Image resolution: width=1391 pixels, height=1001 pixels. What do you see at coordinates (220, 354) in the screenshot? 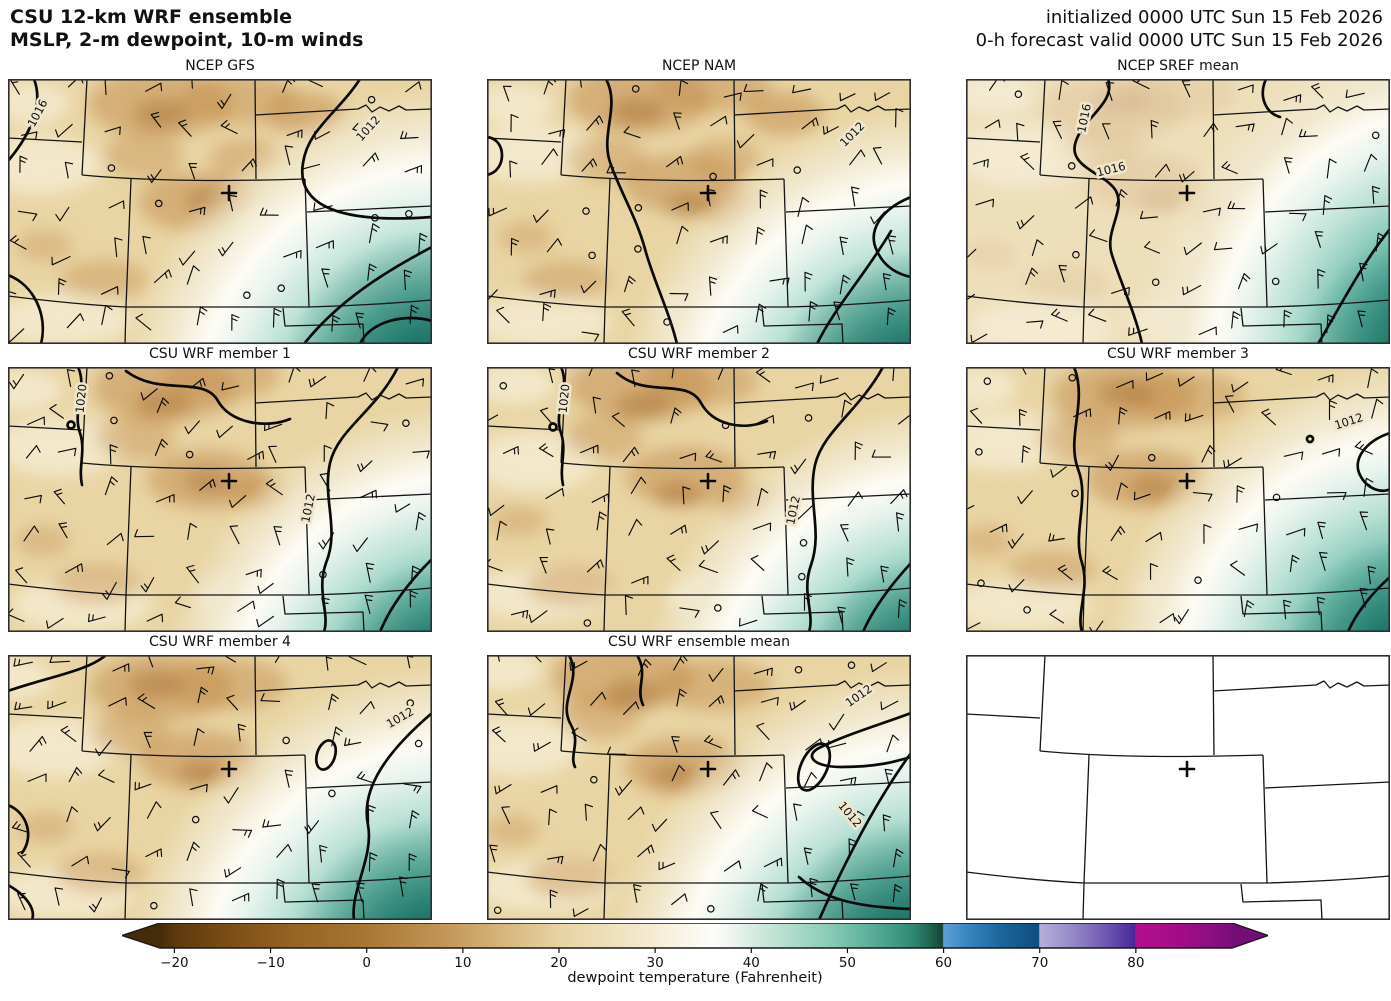
I see `panel-title-csu-wrf-member-1: CSU WRF member 1` at bounding box center [220, 354].